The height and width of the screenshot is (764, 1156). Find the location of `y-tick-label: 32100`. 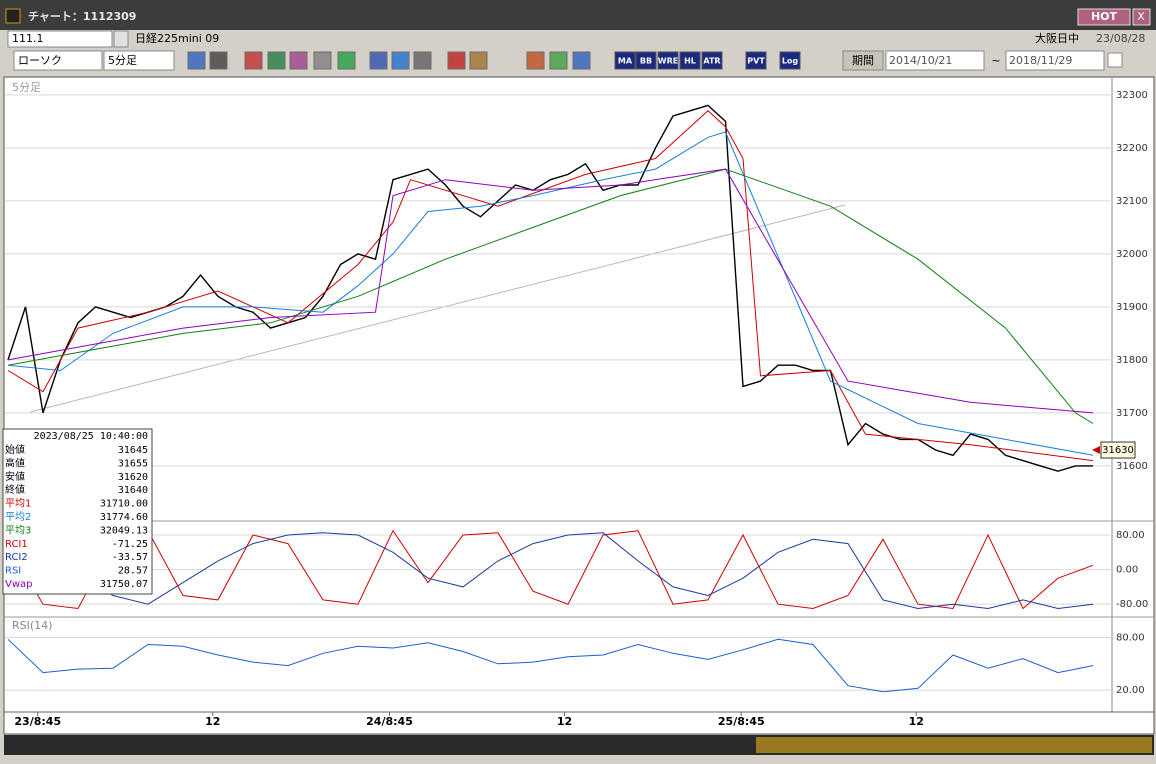

y-tick-label: 32100 is located at coordinates (1132, 201).